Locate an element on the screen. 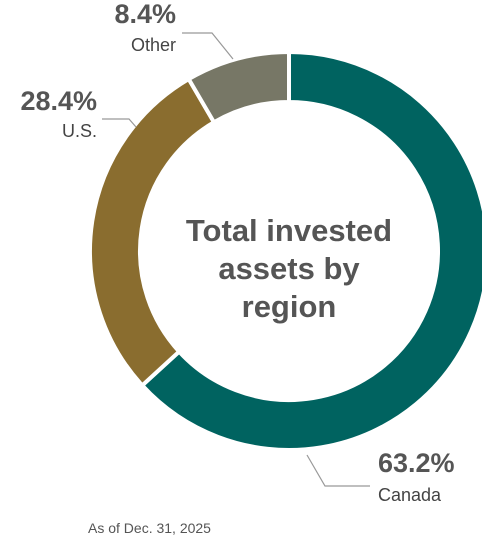 Image resolution: width=482 pixels, height=544 pixels. value-label: 8.4% is located at coordinates (145, 14).